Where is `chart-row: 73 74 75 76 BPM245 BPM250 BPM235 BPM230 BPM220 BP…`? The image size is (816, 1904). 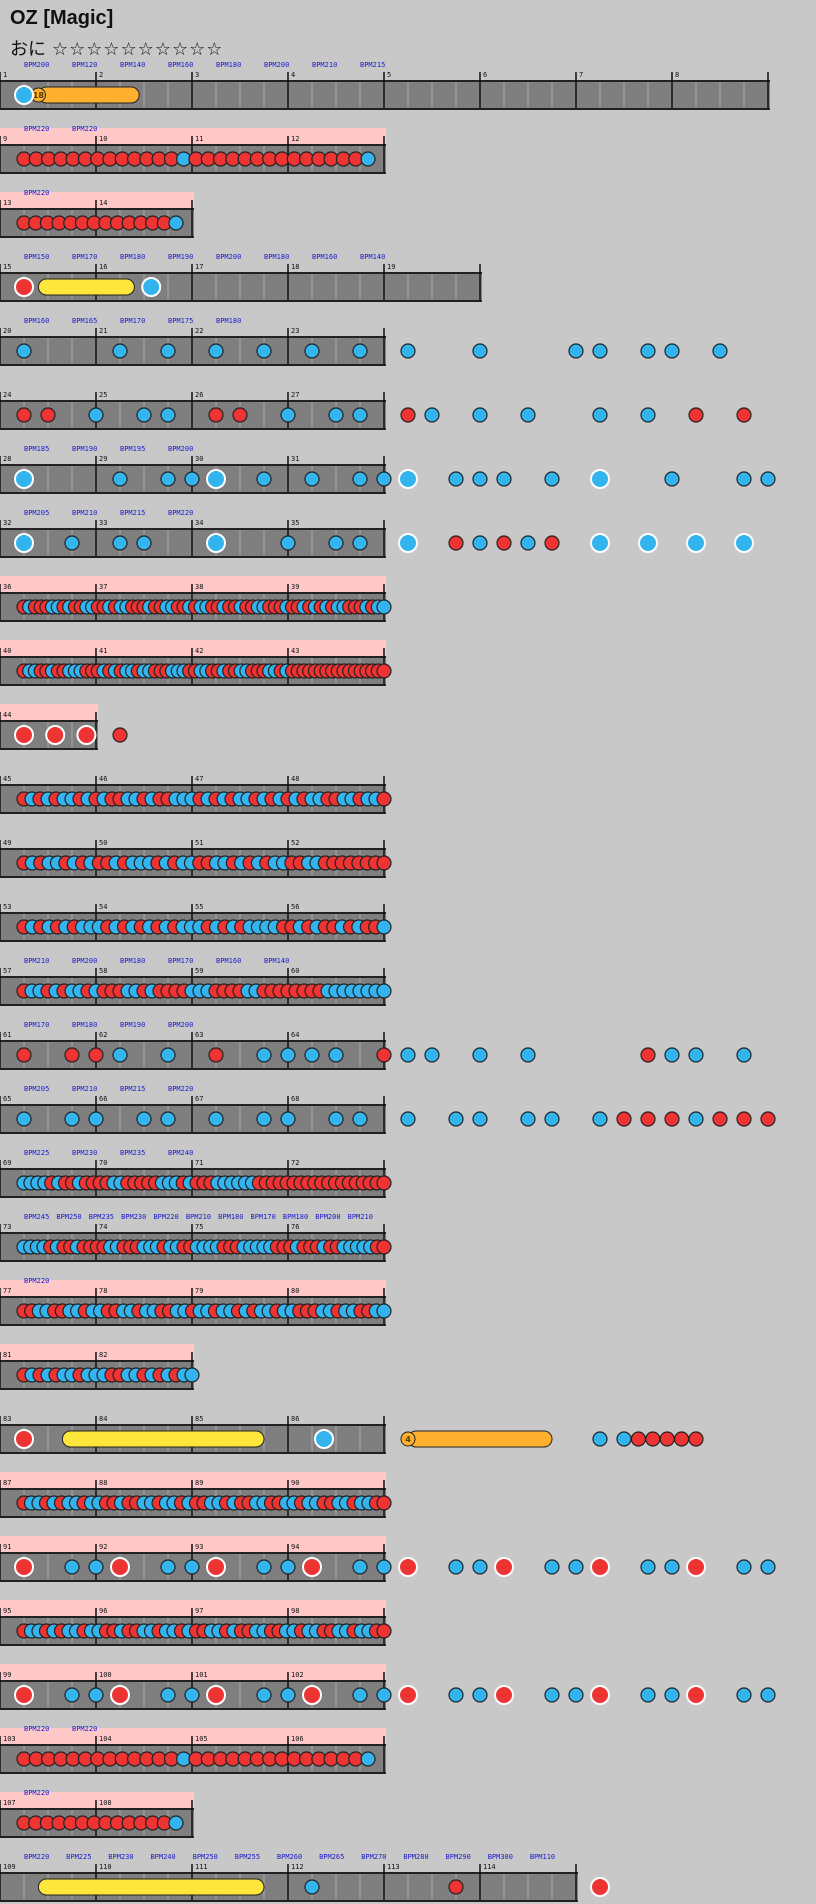 chart-row: 73 74 75 76 BPM245 BPM250 BPM235 BPM230 BPM220 BP… is located at coordinates (196, 1237).